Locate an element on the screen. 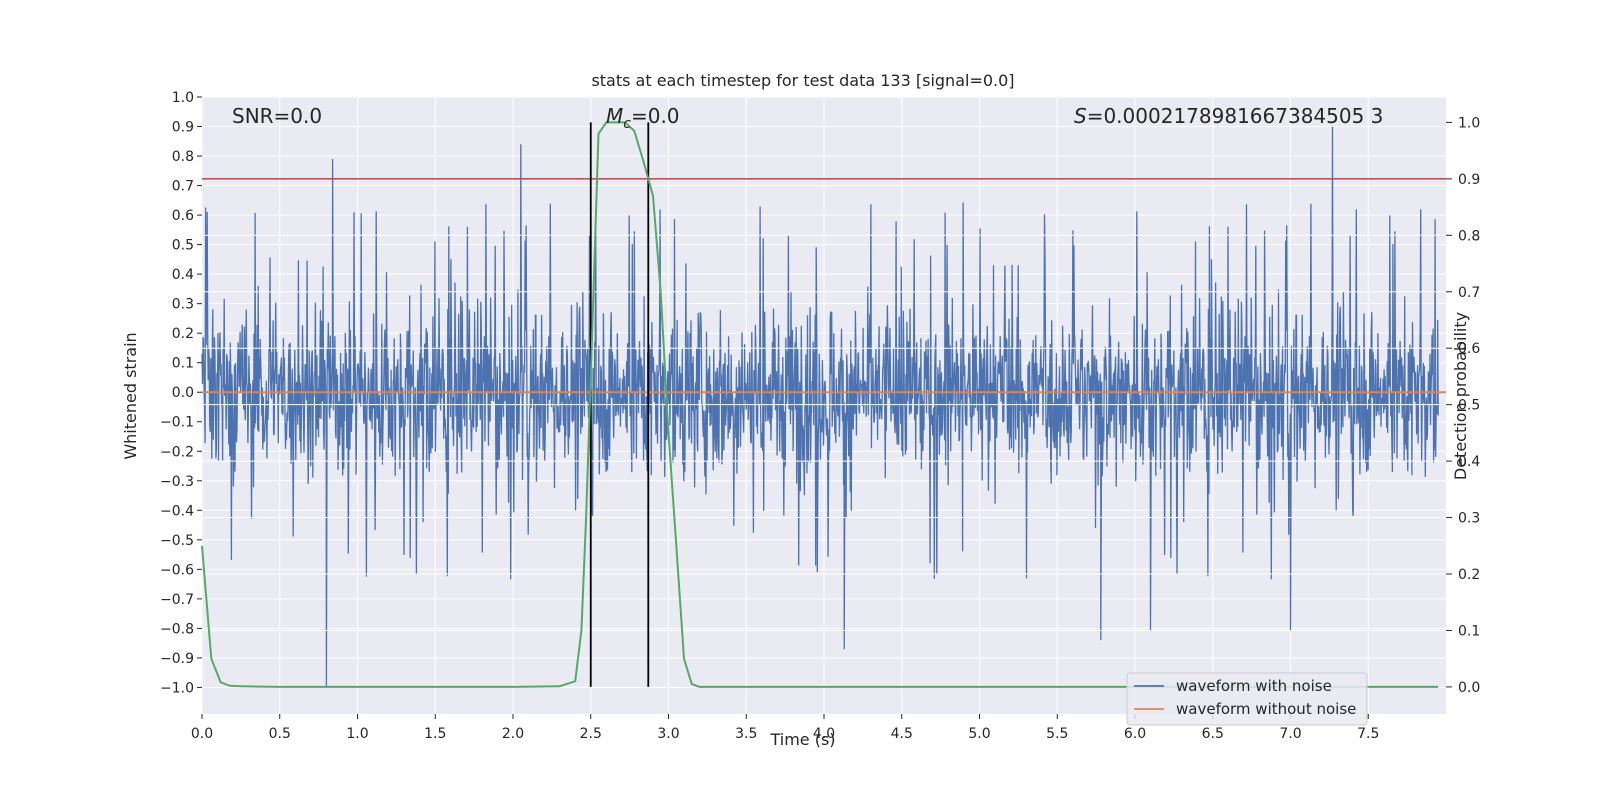 The height and width of the screenshot is (800, 1600). y-tick-label: 0.4 is located at coordinates (183, 275).